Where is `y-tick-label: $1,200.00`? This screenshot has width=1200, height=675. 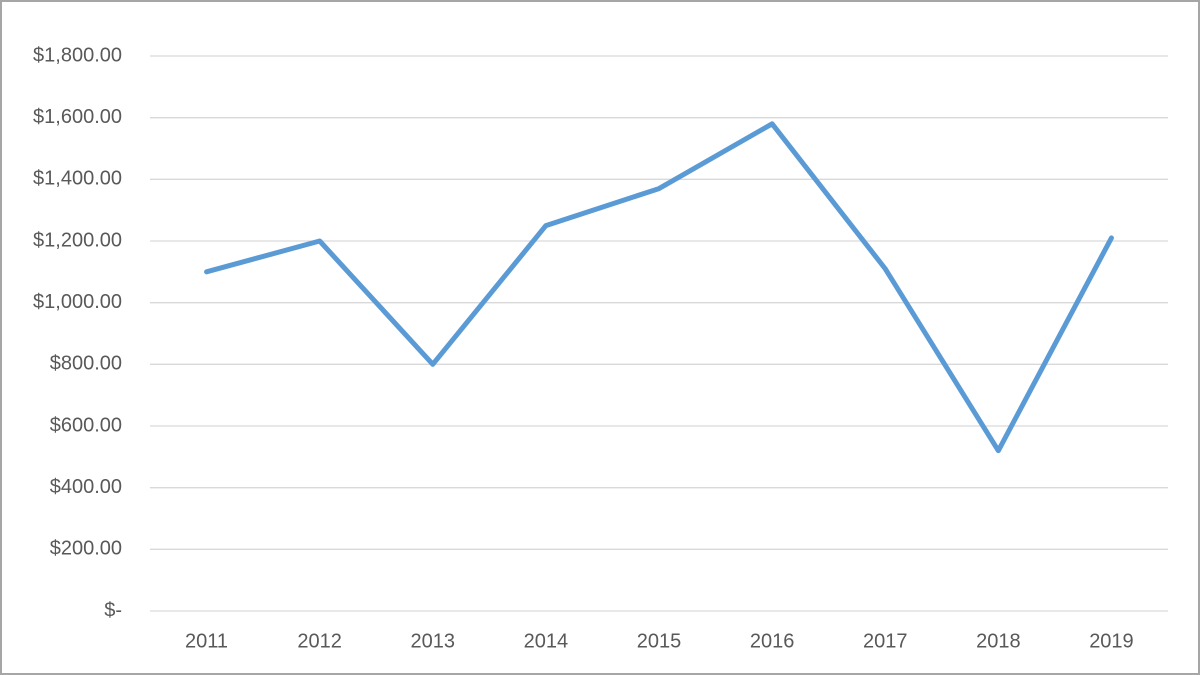
y-tick-label: $1,200.00 is located at coordinates (77, 240).